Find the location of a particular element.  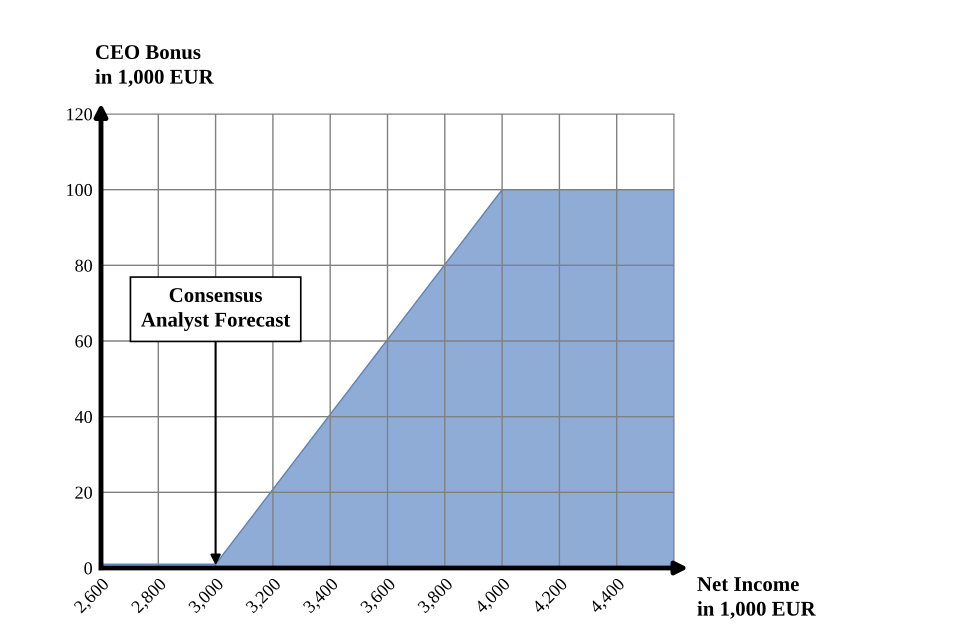

annotation: Consensus Analyst Forecast is located at coordinates (215, 310).